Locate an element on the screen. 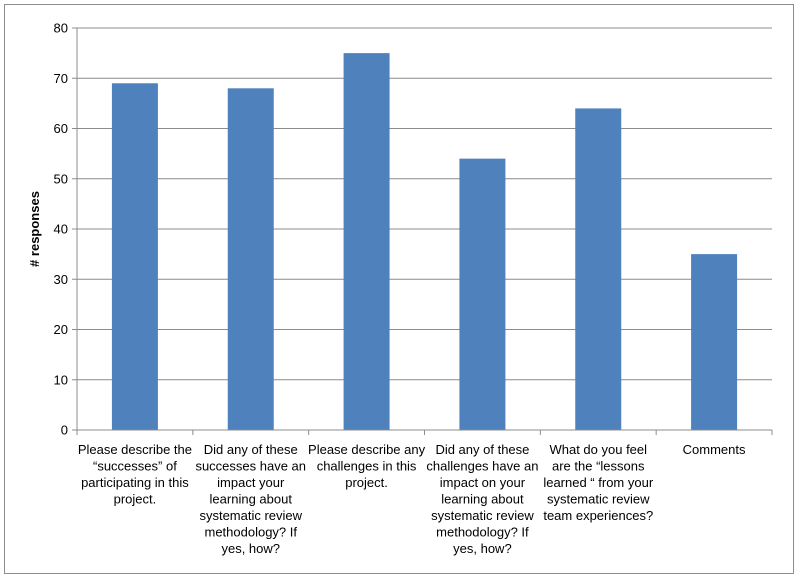 Image resolution: width=800 pixels, height=581 pixels. y-tick-label: 30 is located at coordinates (61, 279).